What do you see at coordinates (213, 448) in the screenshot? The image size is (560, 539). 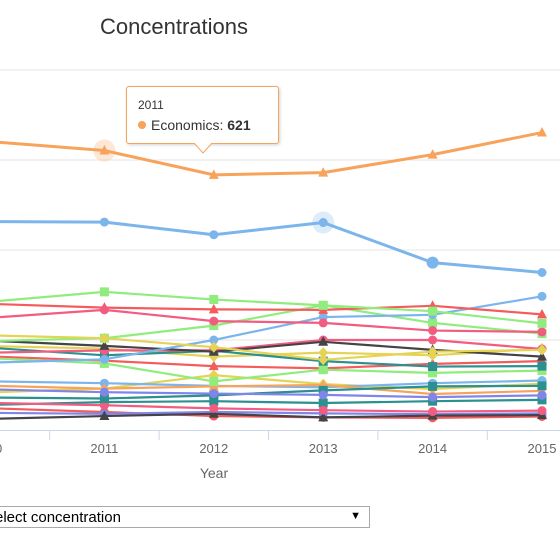 I see `x-tick-label: 2012` at bounding box center [213, 448].